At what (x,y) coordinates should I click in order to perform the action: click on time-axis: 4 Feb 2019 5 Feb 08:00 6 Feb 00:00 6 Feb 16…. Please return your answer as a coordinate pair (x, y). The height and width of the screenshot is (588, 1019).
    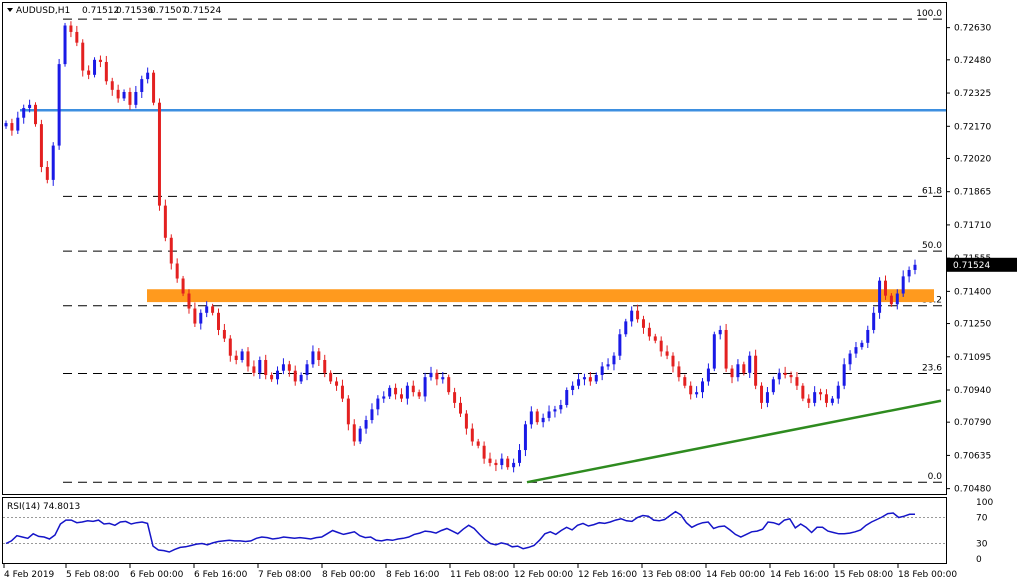
    Looking at the image, I should click on (480, 572).